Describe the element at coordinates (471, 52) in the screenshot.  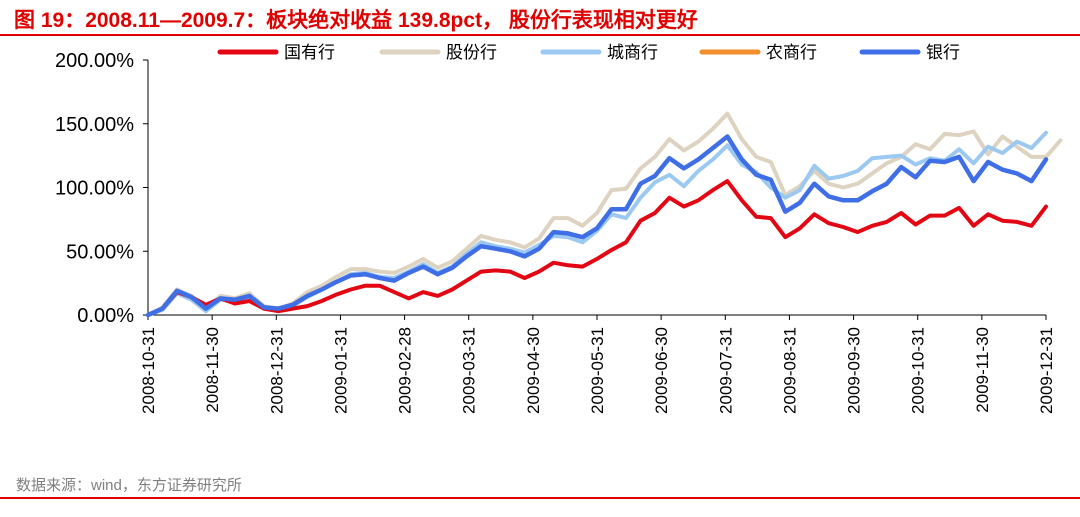
I see `legend-label: 股份行` at that location.